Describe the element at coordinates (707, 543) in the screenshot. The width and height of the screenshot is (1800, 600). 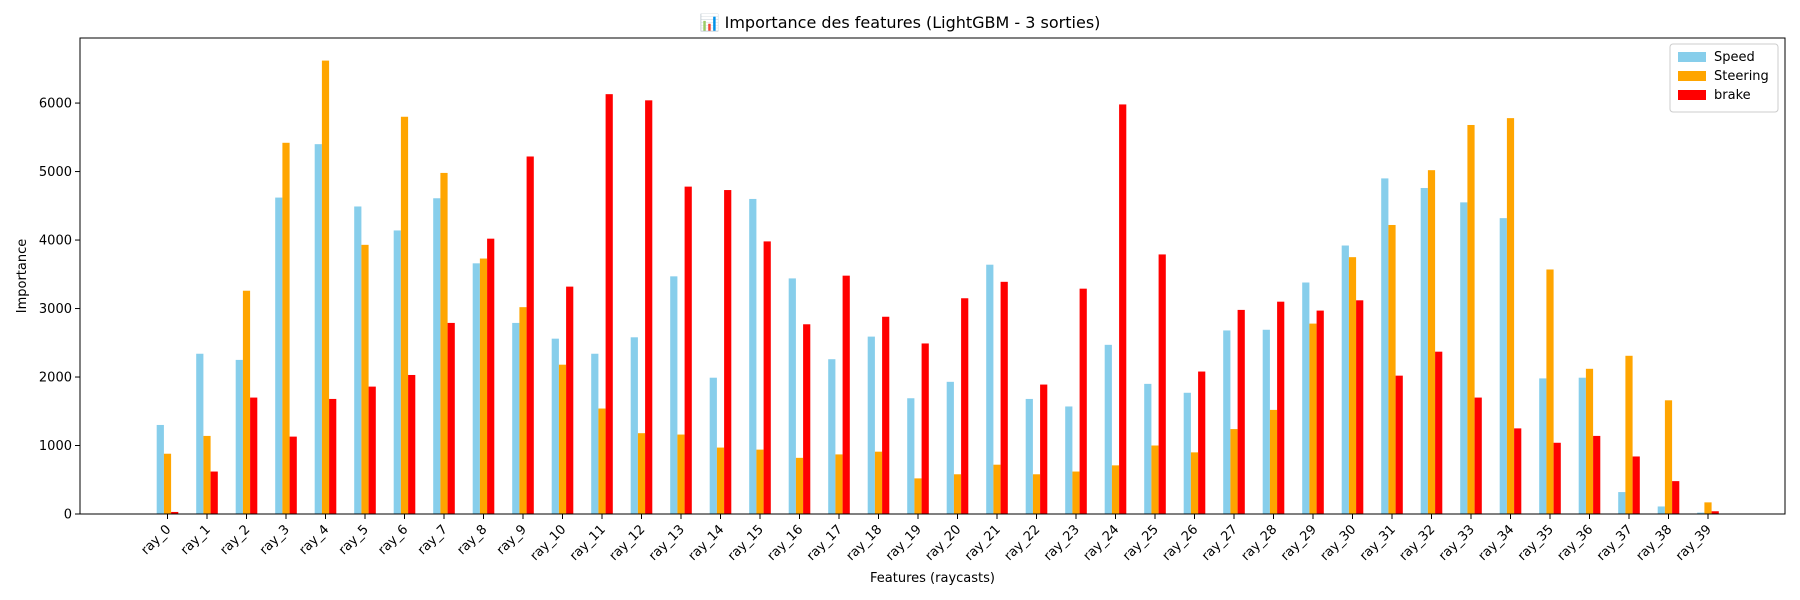
I see `x-tick-label: ray_14` at that location.